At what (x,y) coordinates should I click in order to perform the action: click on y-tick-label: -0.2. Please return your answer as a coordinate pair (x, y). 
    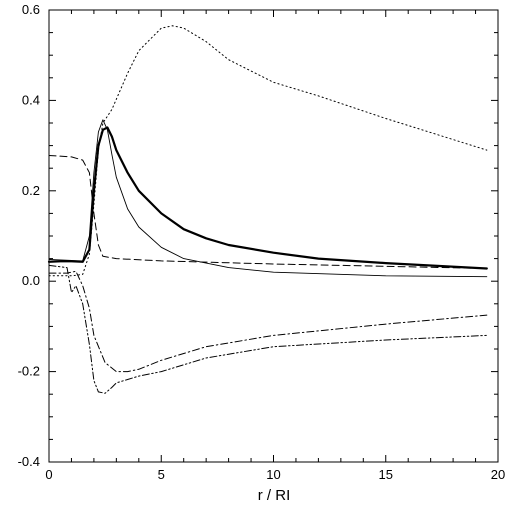
    Looking at the image, I should click on (29, 371).